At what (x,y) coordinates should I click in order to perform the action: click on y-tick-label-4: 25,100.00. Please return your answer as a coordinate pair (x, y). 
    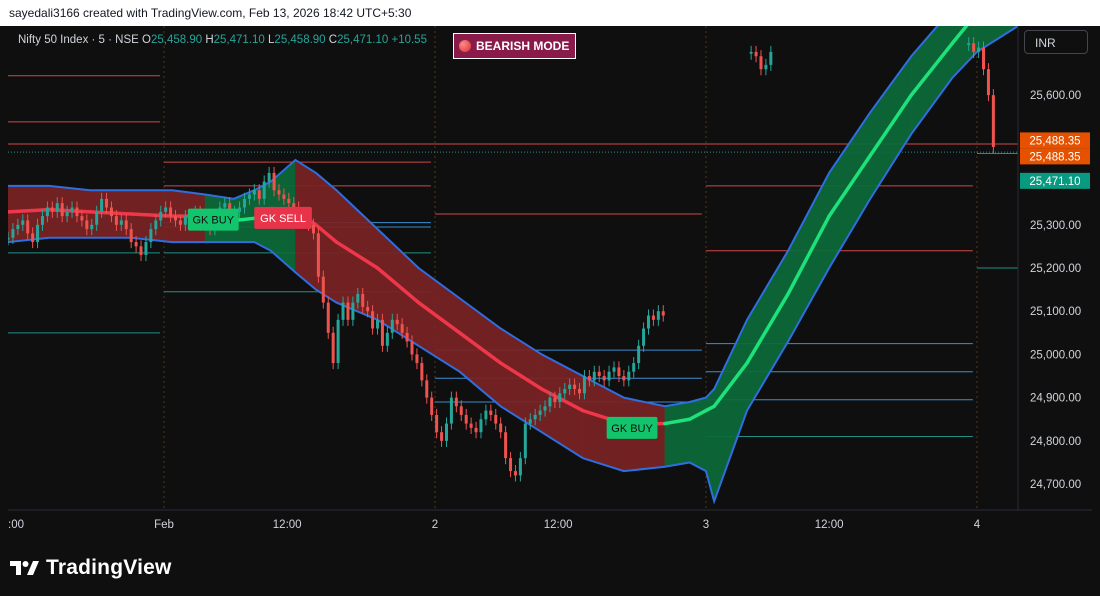
    Looking at the image, I should click on (1055, 312).